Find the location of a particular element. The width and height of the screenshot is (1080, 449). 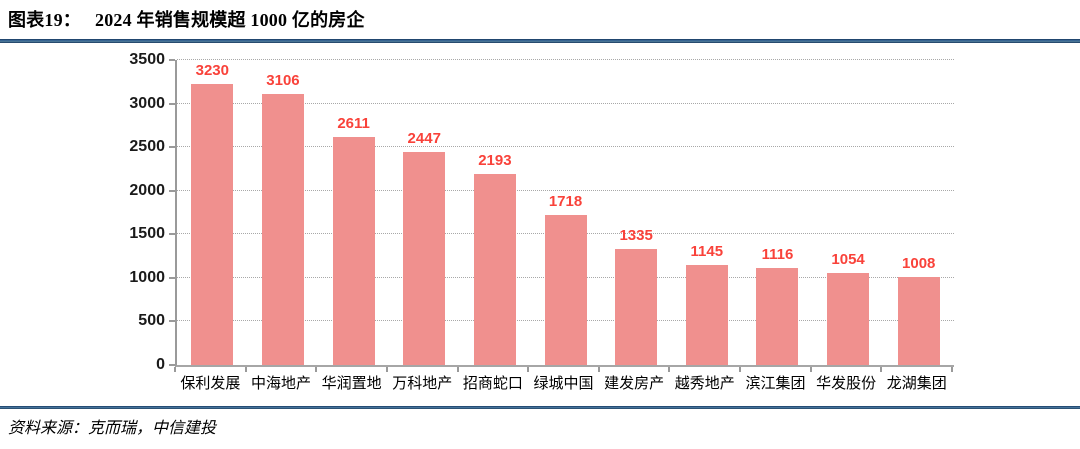

figure-title: 图表19： 2024 年销售规模超 1000 亿的房企 is located at coordinates (186, 19).